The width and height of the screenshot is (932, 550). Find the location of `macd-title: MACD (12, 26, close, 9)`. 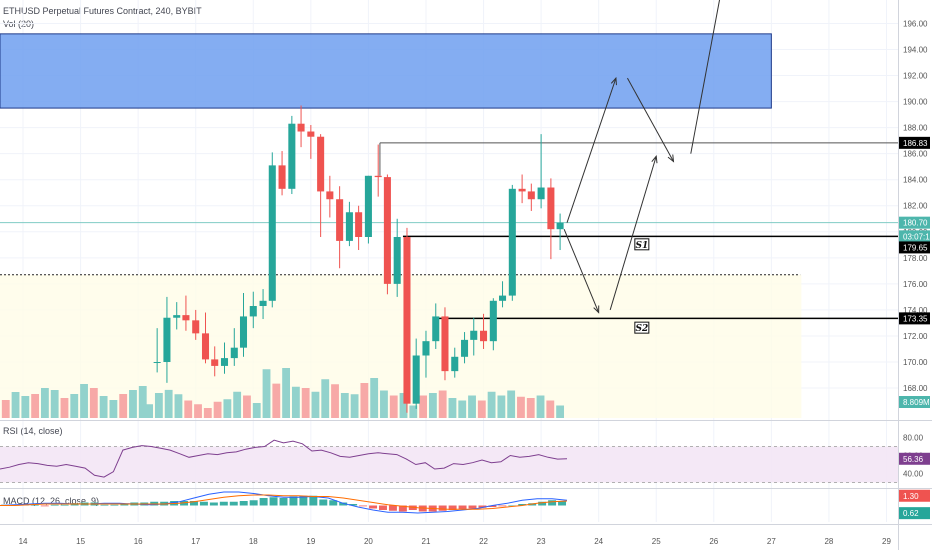

macd-title: MACD (12, 26, close, 9) is located at coordinates (51, 501).